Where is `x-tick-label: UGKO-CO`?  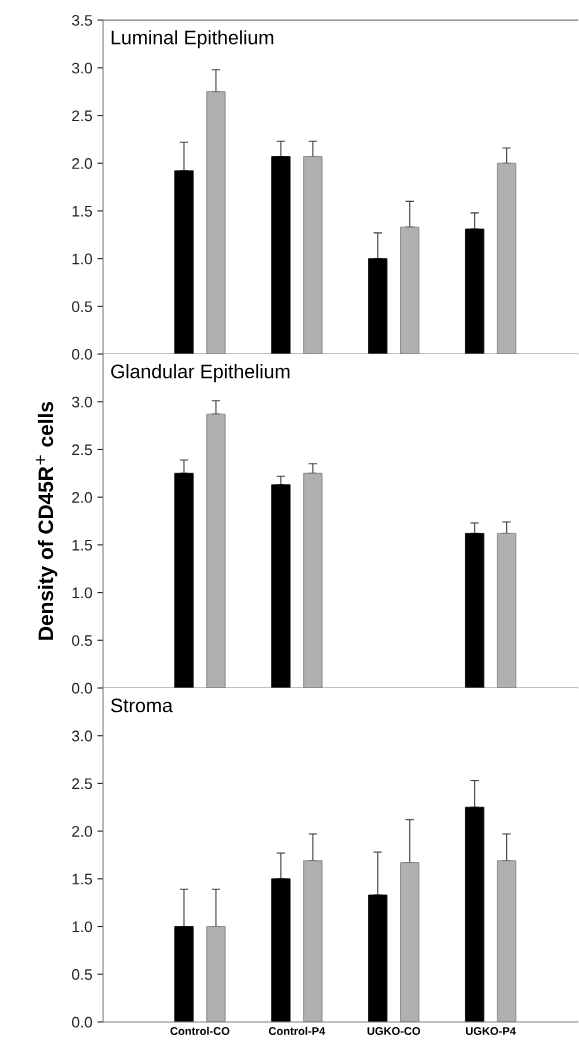 x-tick-label: UGKO-CO is located at coordinates (394, 1031).